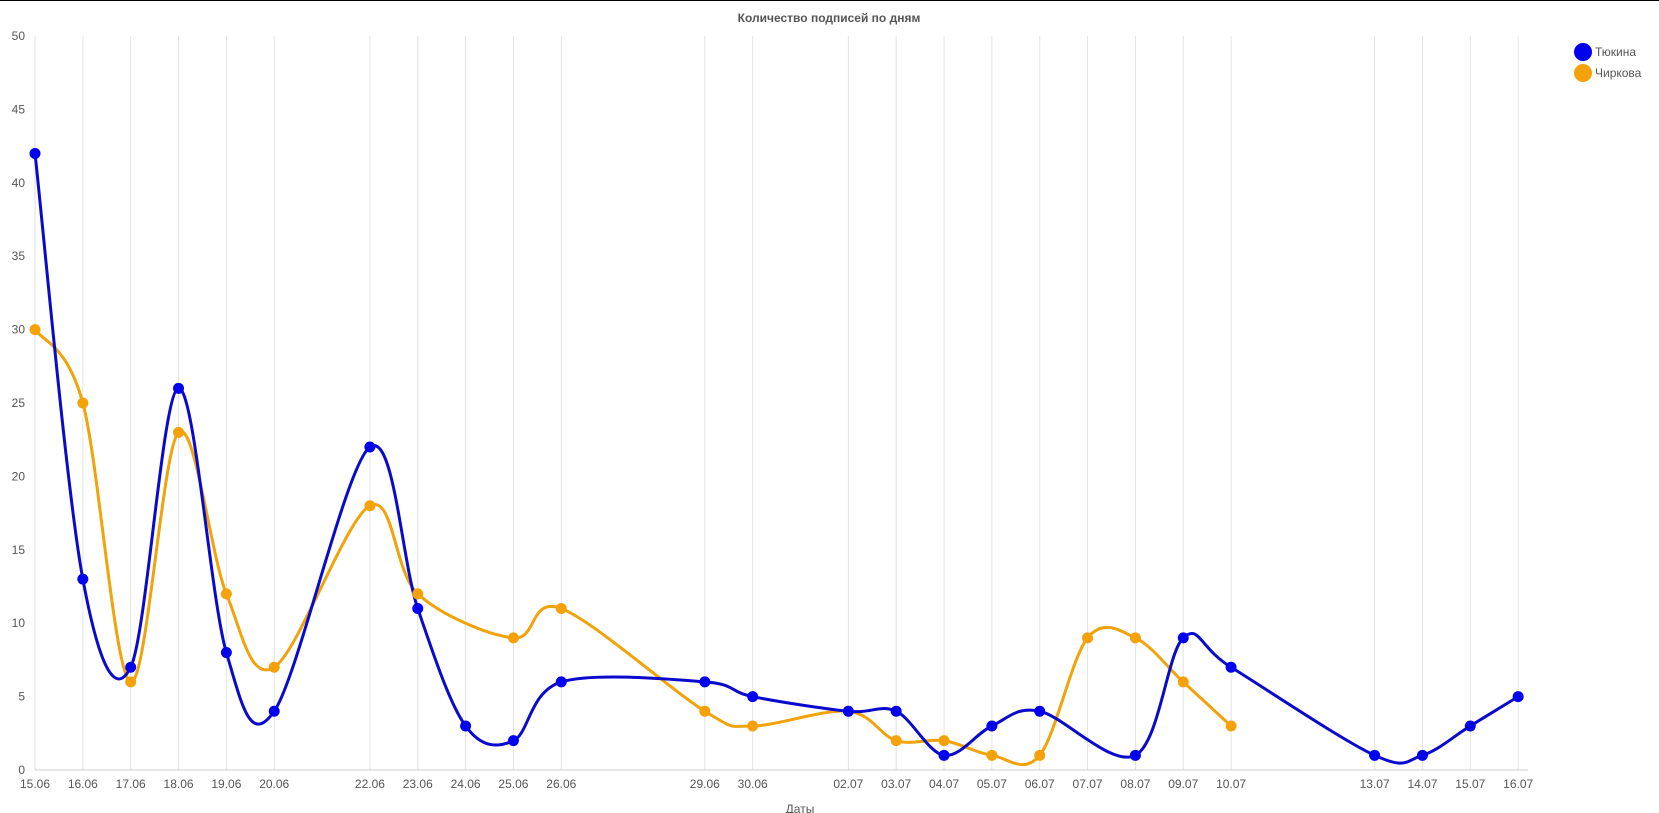 The width and height of the screenshot is (1659, 813). Describe the element at coordinates (19, 36) in the screenshot. I see `y-tick-label: 50` at that location.